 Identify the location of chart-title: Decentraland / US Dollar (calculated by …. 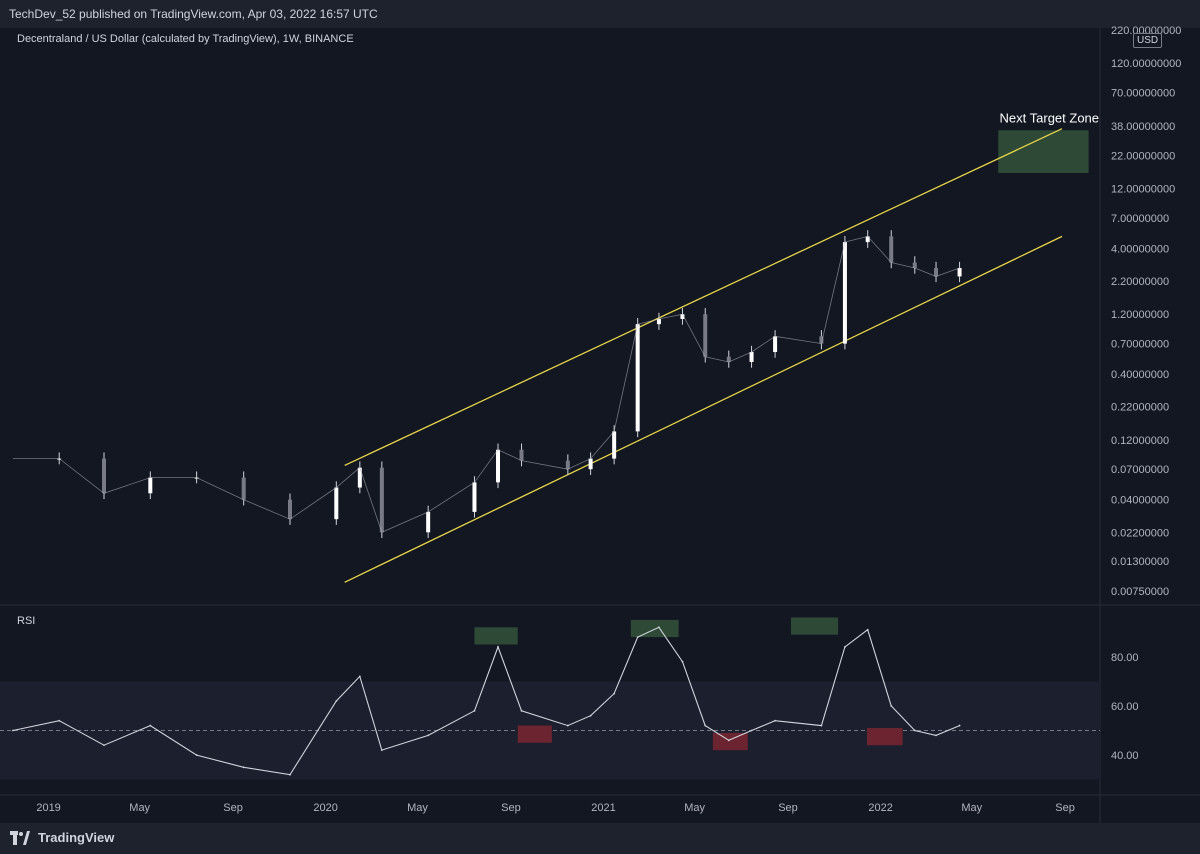
(185, 39).